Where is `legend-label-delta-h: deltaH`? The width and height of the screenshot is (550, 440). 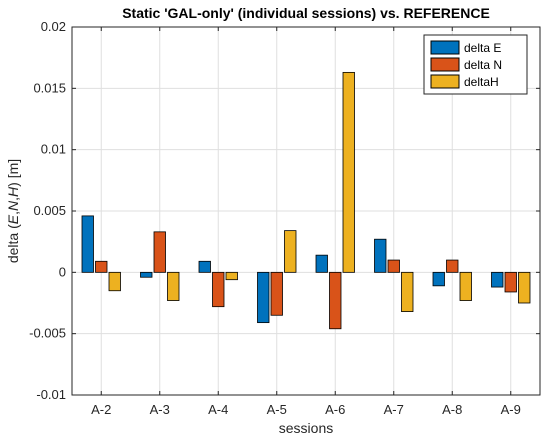
legend-label-delta-h: deltaH is located at coordinates (481, 82).